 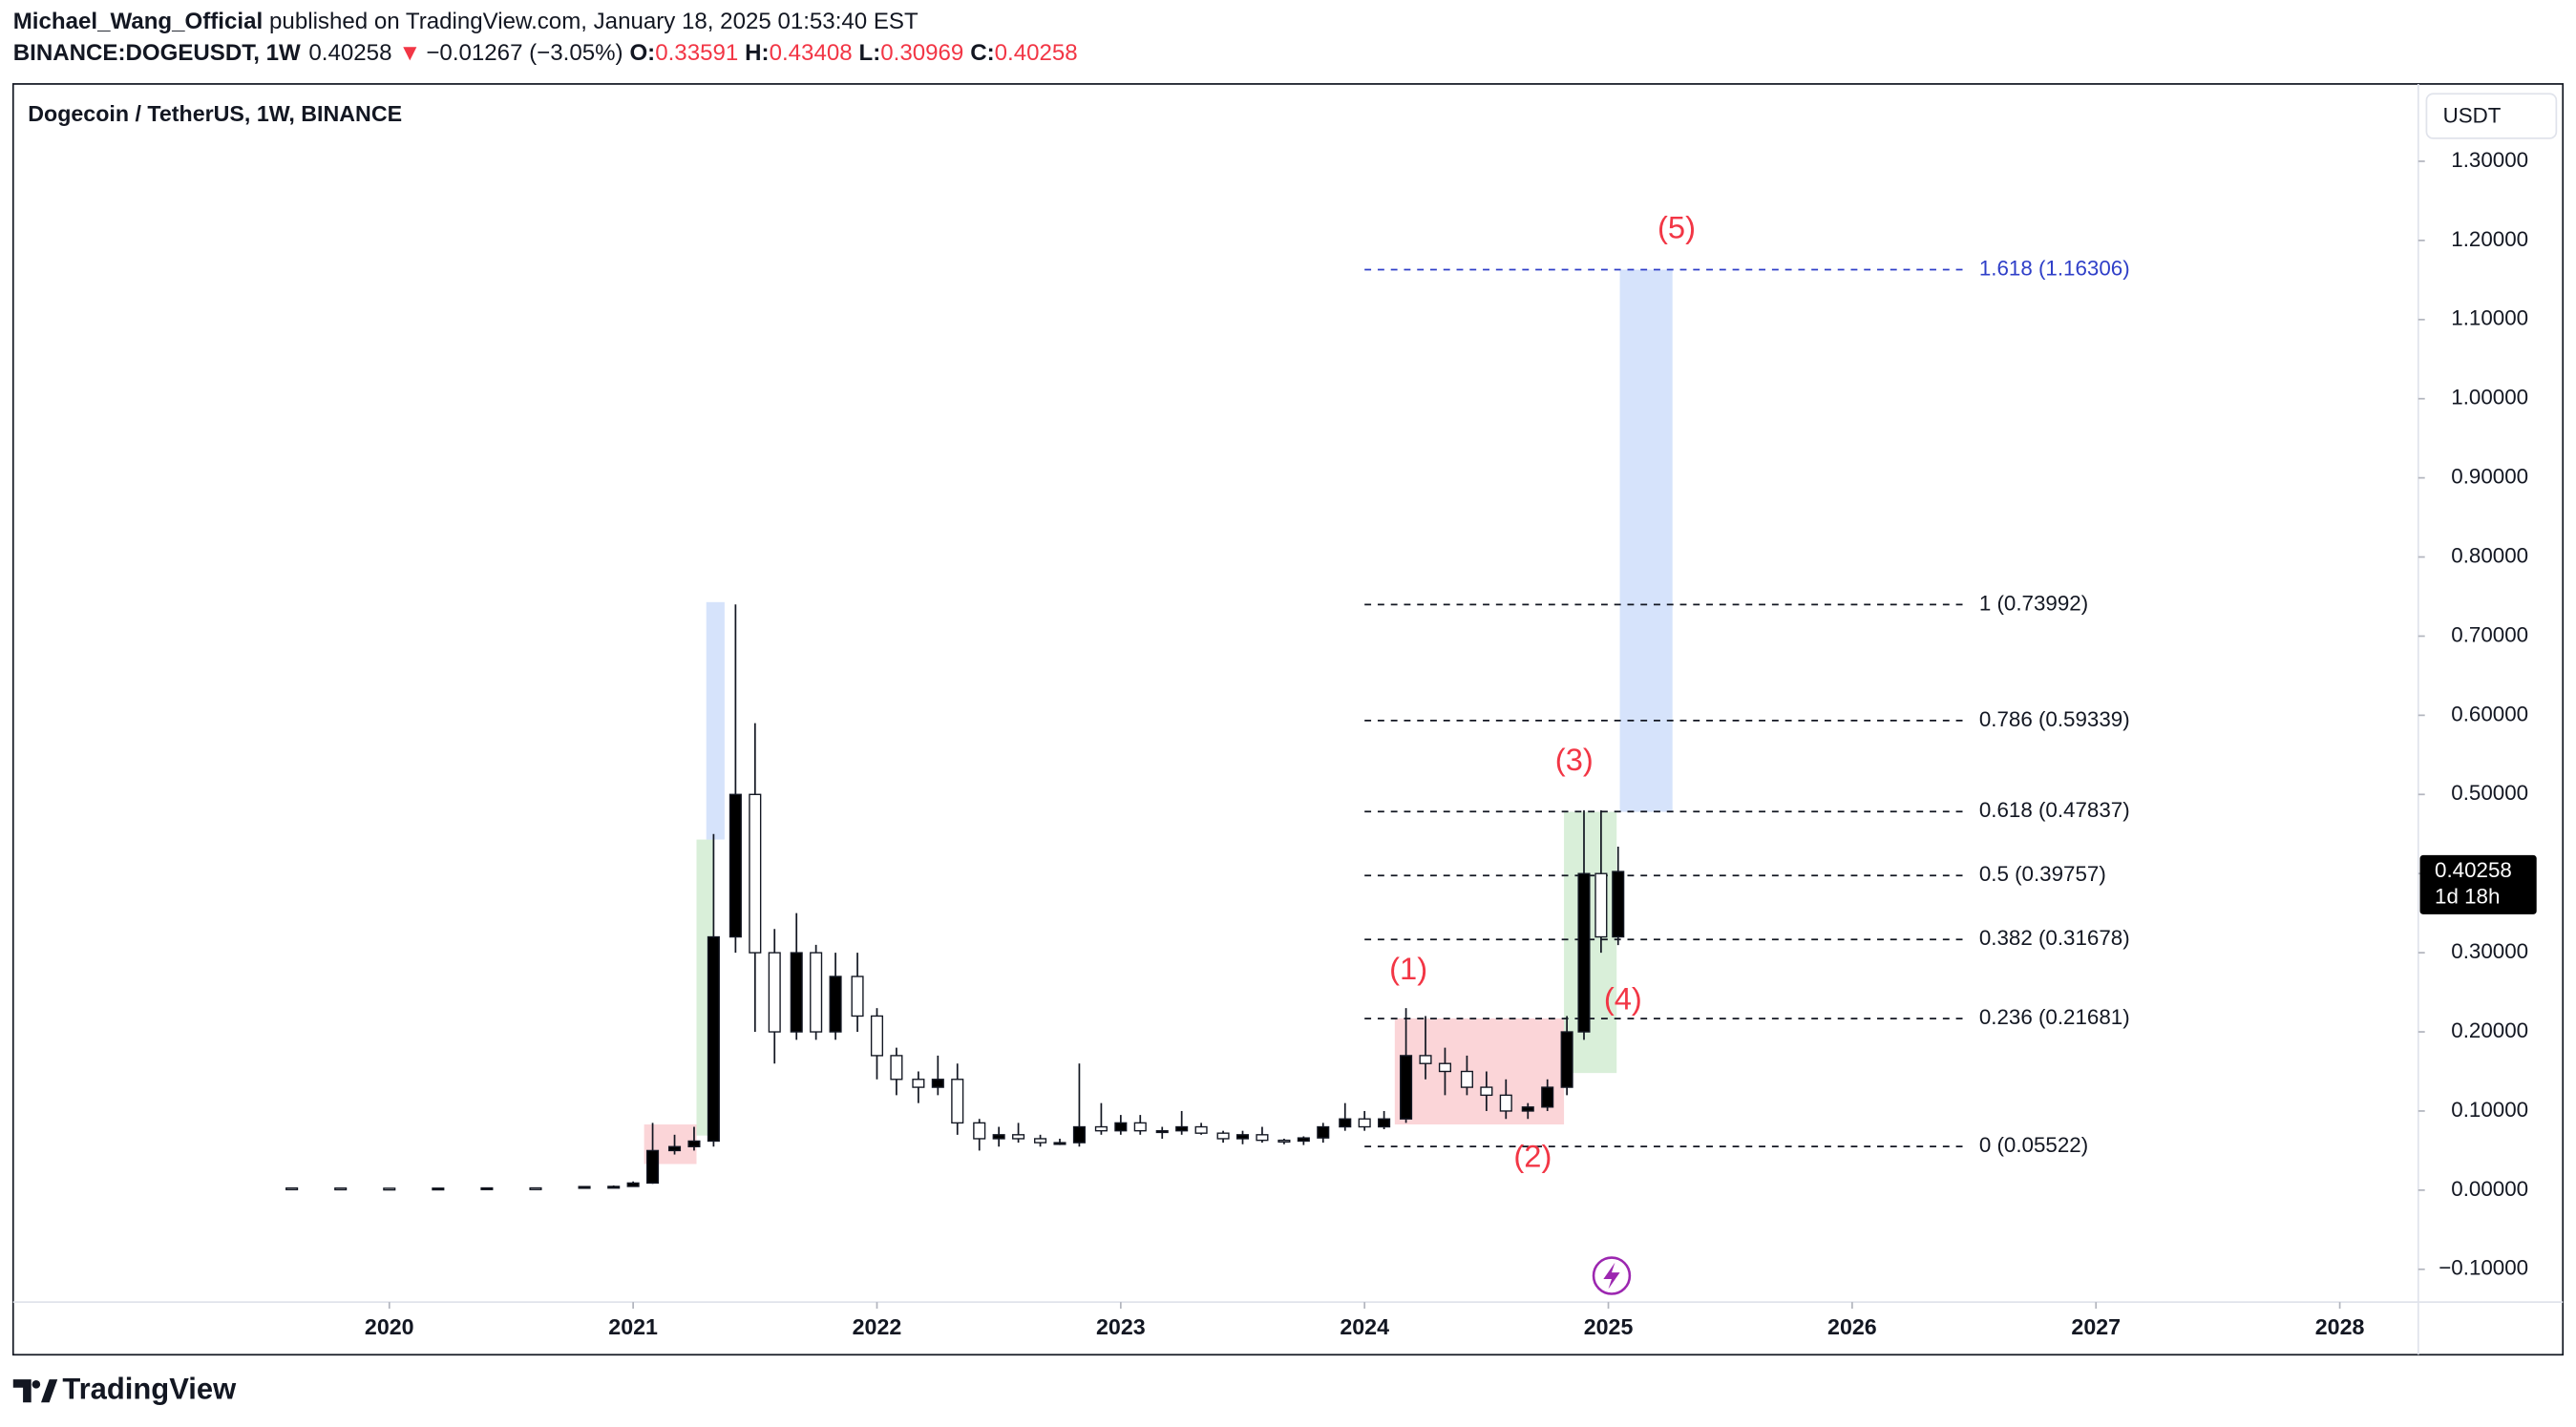 What do you see at coordinates (982, 53) in the screenshot?
I see `ohlc-label: C:` at bounding box center [982, 53].